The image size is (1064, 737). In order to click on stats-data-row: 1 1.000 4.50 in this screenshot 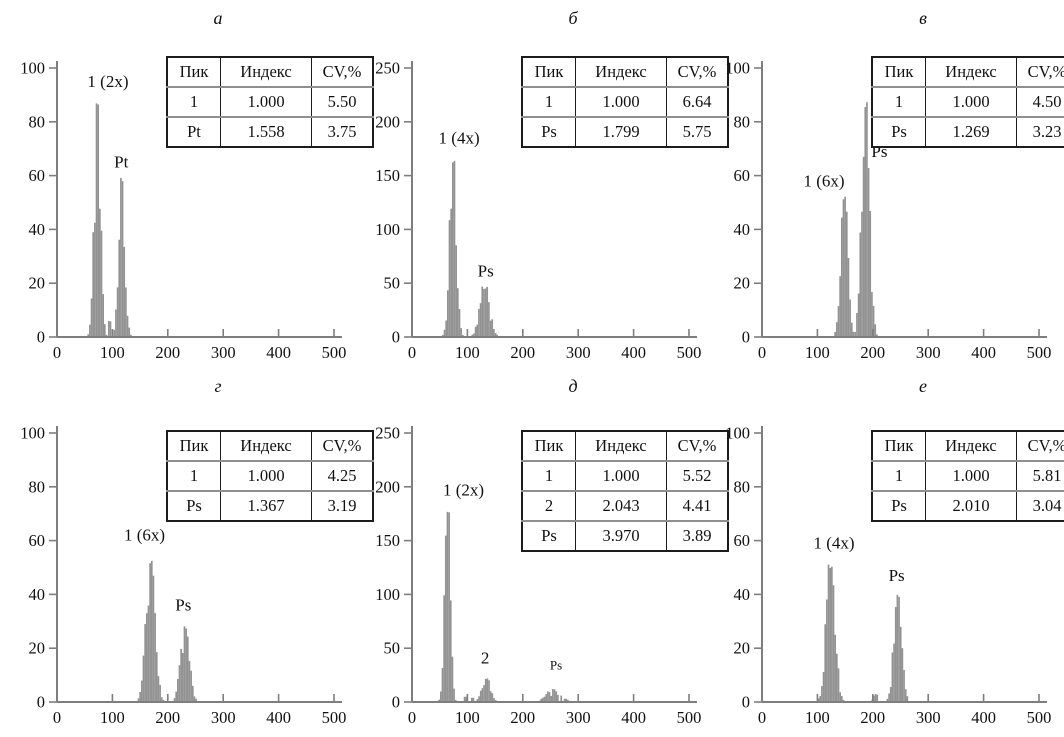, I will do `click(968, 101)`.